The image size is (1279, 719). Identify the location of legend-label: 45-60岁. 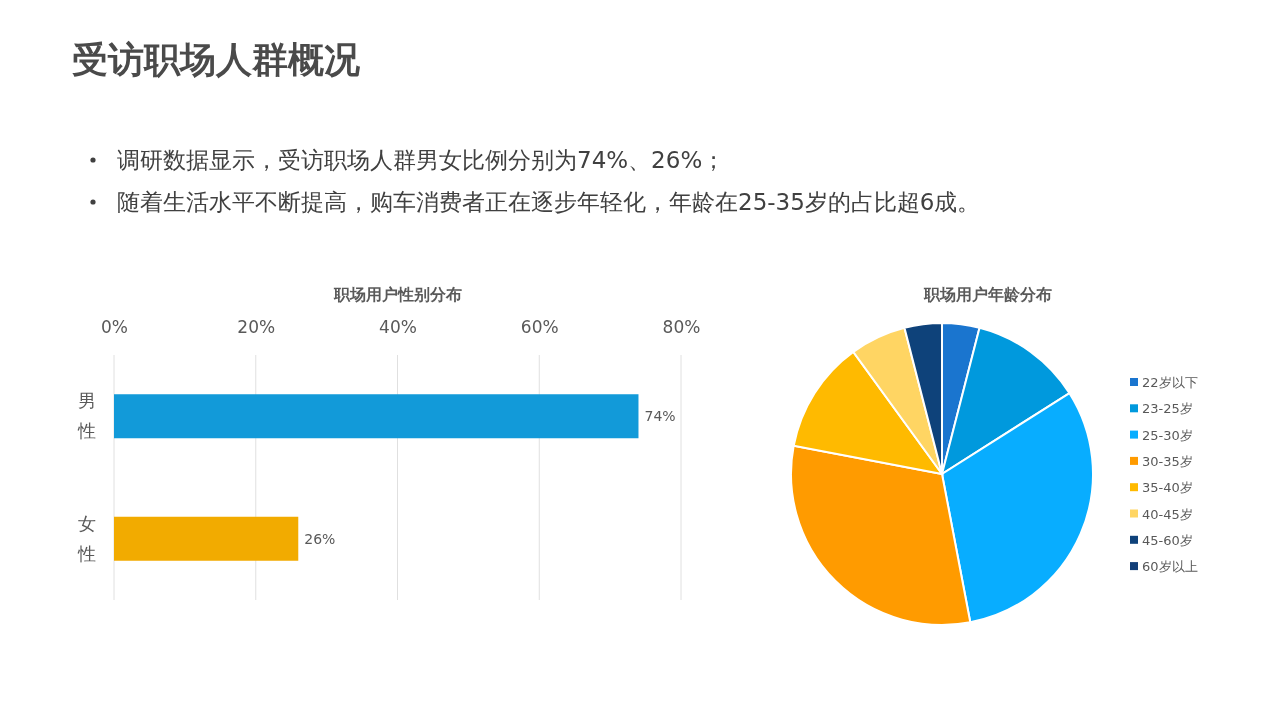
(1167, 540).